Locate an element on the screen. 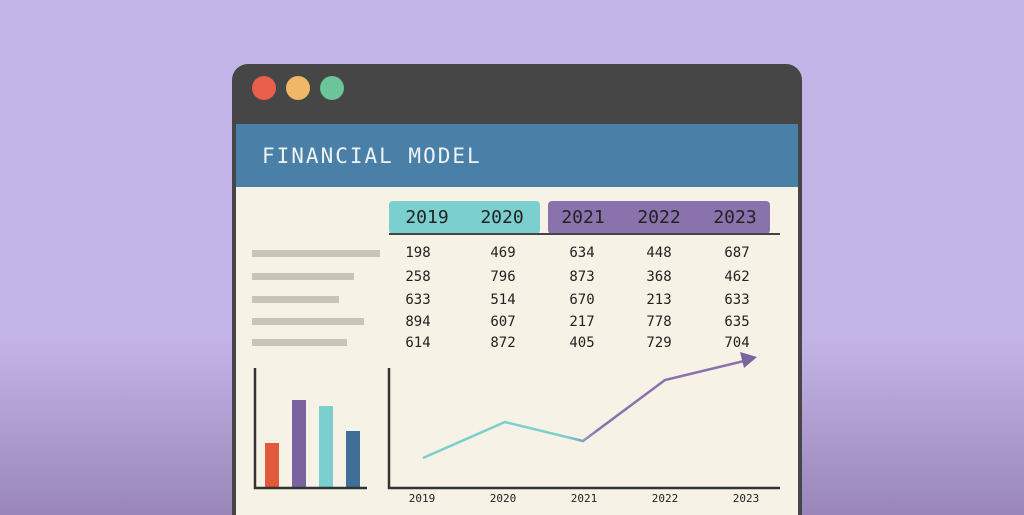 This screenshot has height=515, width=1024. table-cell: 634 is located at coordinates (581, 253).